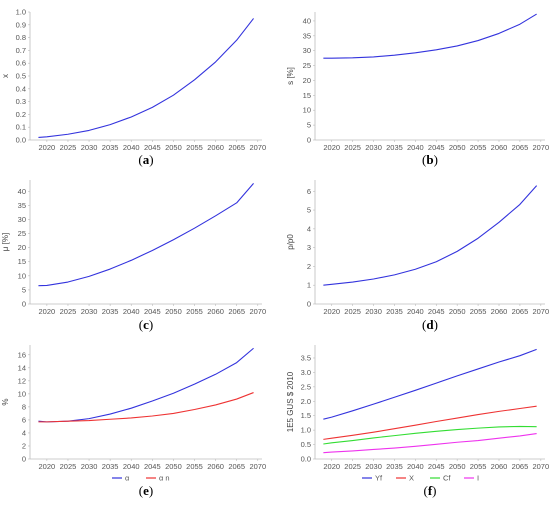 Image resolution: width=550 pixels, height=508 pixels. What do you see at coordinates (309, 210) in the screenshot?
I see `y-tick-label: 5` at bounding box center [309, 210].